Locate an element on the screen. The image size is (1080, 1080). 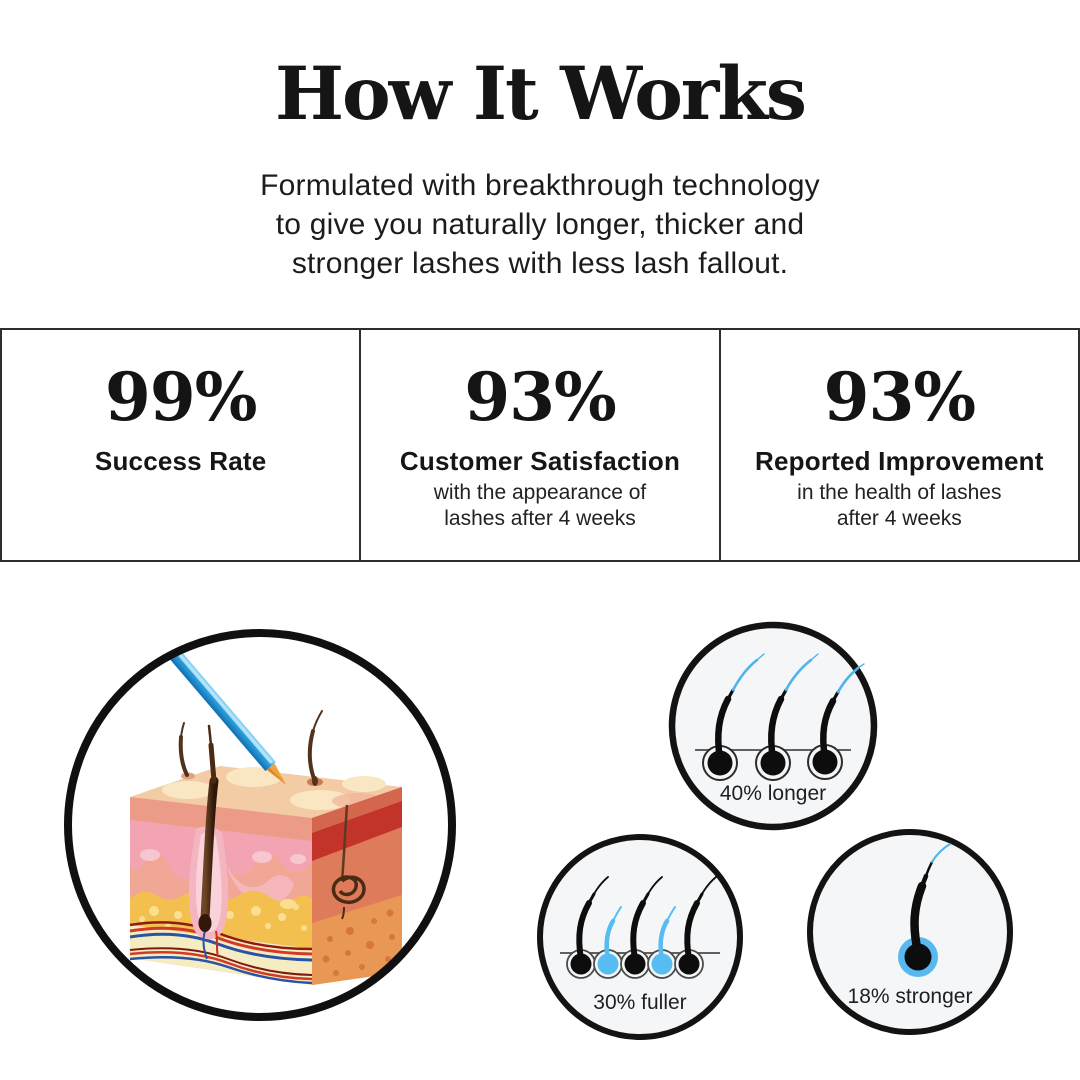
coiled-follicle is located at coordinates (348, 862).